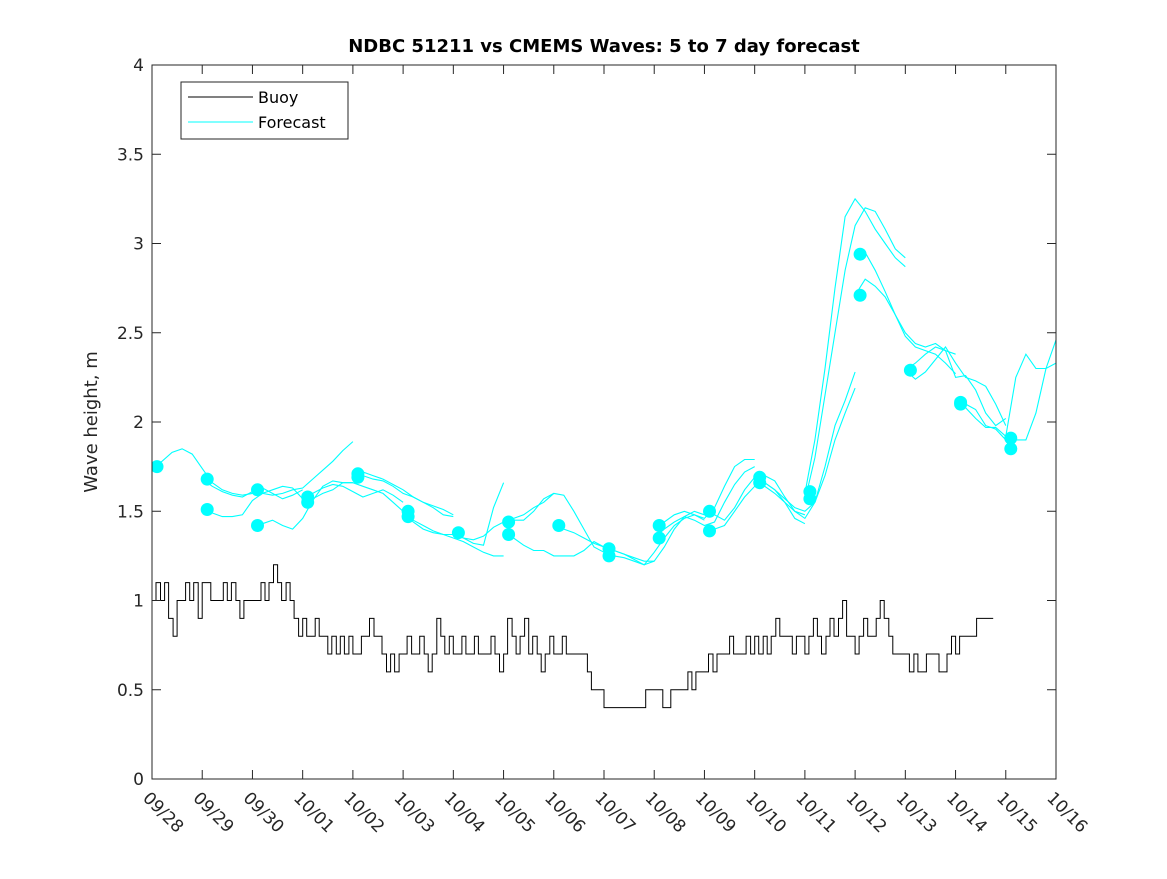 Image resolution: width=1167 pixels, height=879 pixels. Describe the element at coordinates (1066, 812) in the screenshot. I see `x-tick-label: 10/16` at that location.